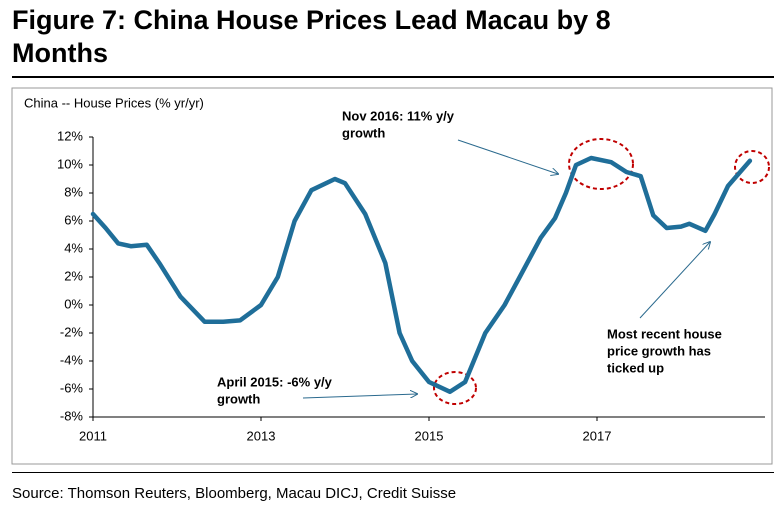 This screenshot has height=507, width=780. Describe the element at coordinates (597, 435) in the screenshot. I see `x-tick-label: 2017` at that location.